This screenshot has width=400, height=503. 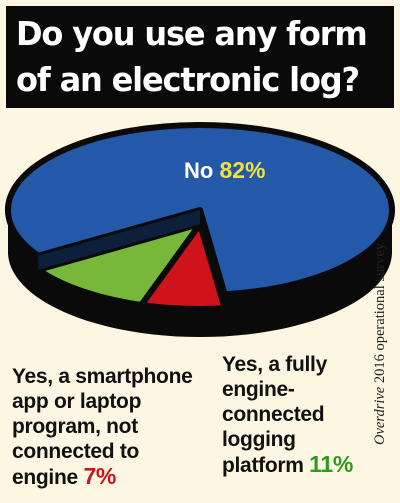 What do you see at coordinates (259, 439) in the screenshot?
I see `engine-label-line-4: logging` at bounding box center [259, 439].